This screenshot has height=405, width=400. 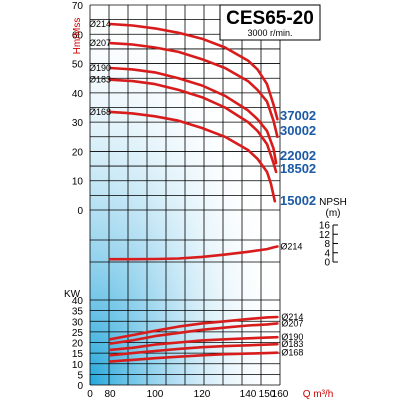 What do you see at coordinates (80, 211) in the screenshot?
I see `head-tick-label: 0` at bounding box center [80, 211].